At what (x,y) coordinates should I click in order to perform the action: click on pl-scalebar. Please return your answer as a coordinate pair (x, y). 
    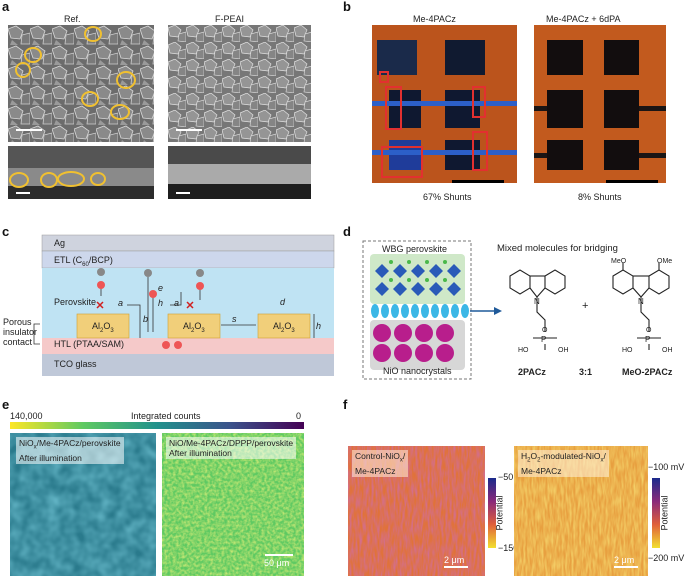
    Looking at the image, I should click on (279, 555).